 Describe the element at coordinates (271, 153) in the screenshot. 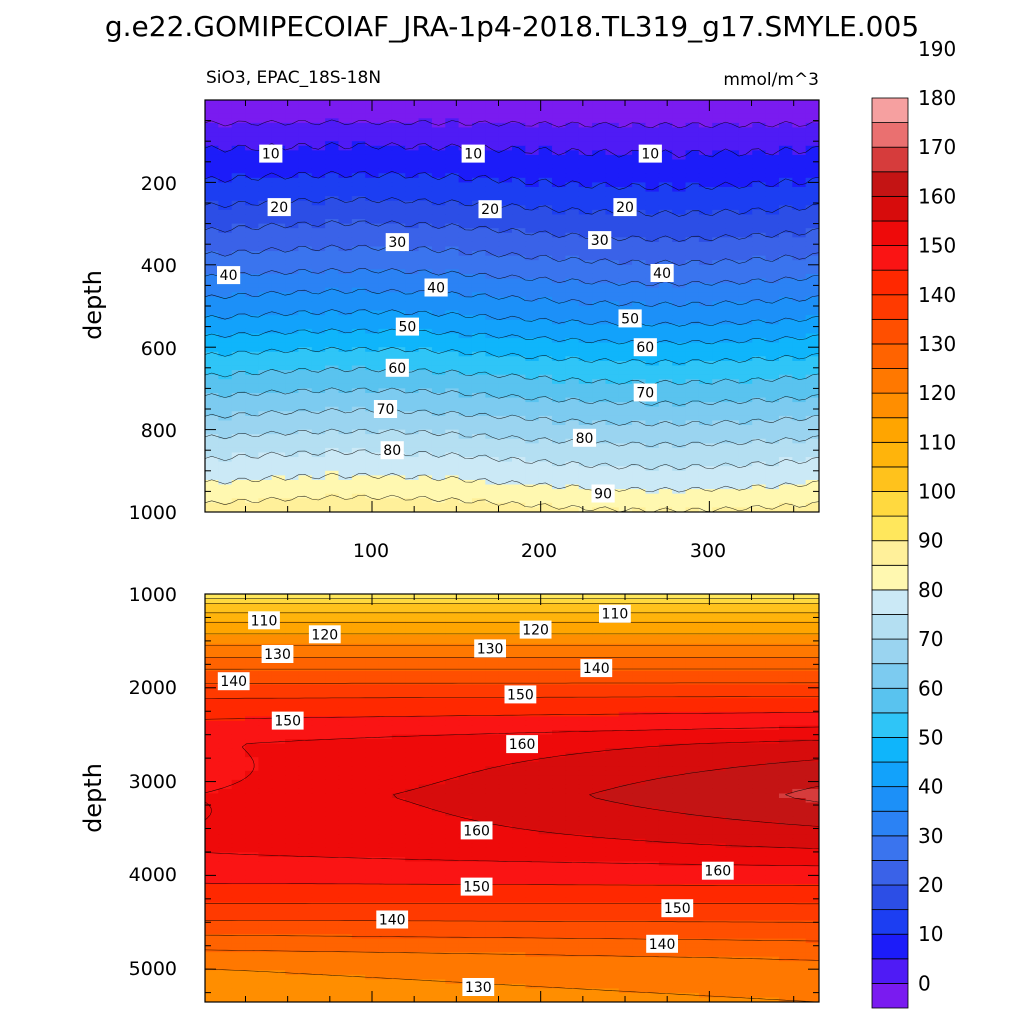

I see `top-contour-label-box` at that location.